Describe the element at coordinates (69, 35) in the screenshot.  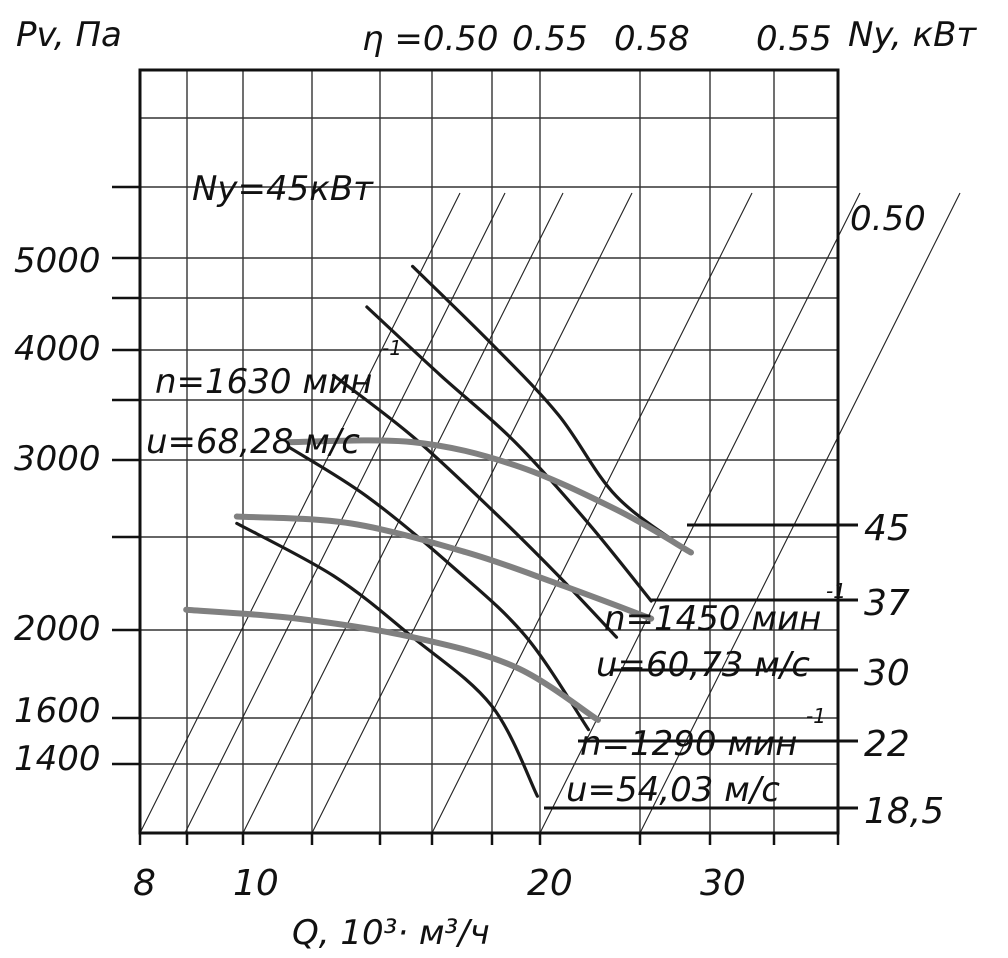
I see `y-axis-label: Pv, Па` at that location.